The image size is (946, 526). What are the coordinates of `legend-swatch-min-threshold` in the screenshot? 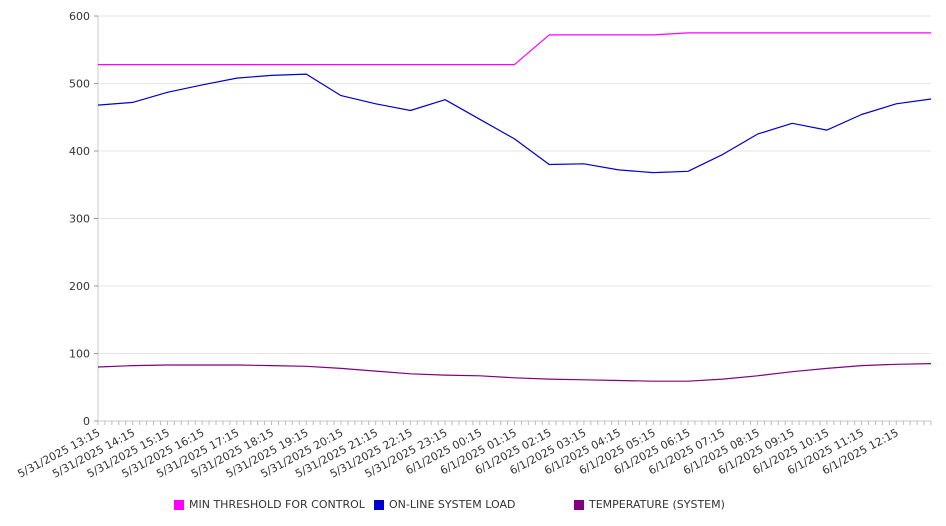 It's located at (179, 504).